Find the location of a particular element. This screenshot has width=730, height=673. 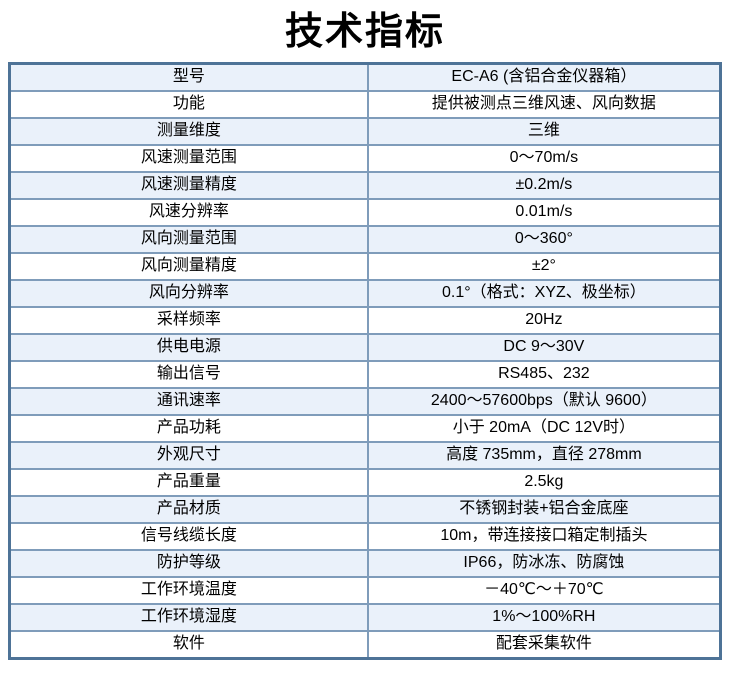

table-row: 信号线缆长度 10m，带连接接口箱定制插头 is located at coordinates (365, 536).